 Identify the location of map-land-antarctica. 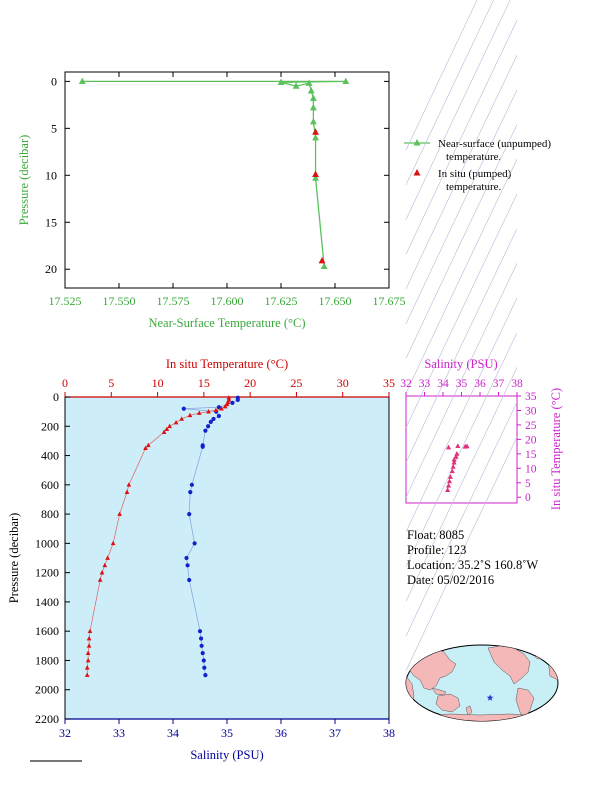
(482, 717).